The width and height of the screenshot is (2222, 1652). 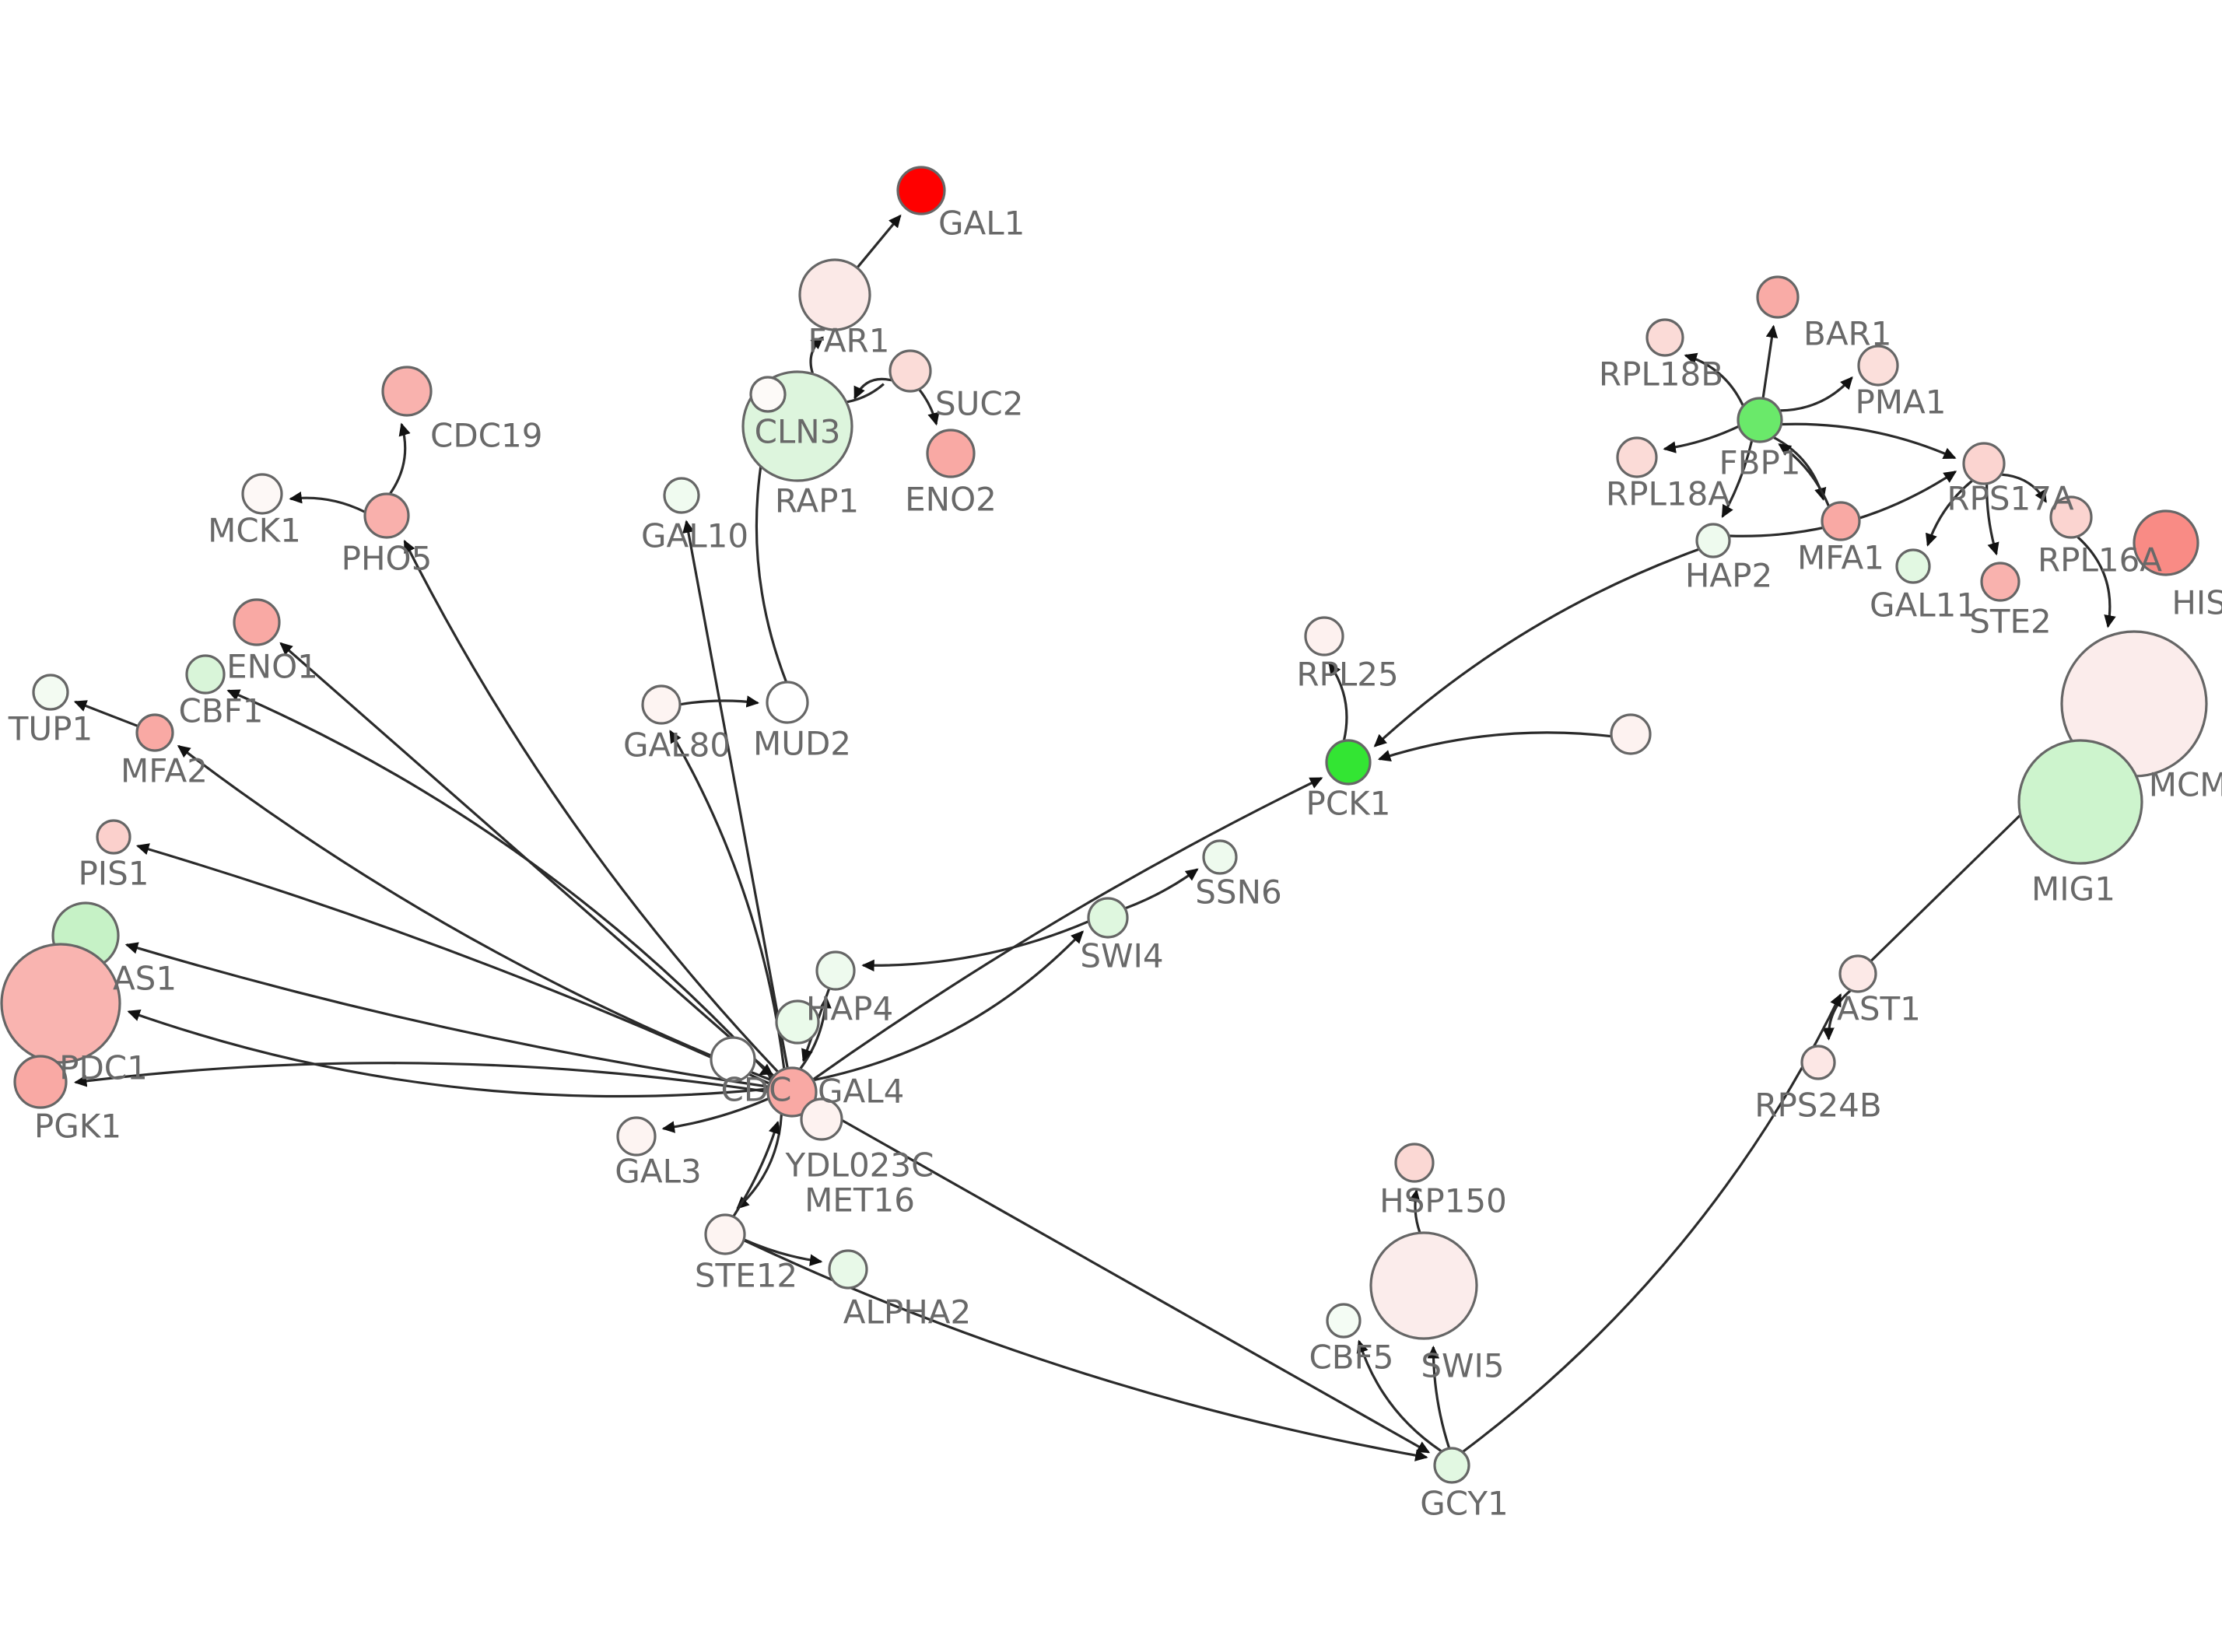 What do you see at coordinates (2073, 889) in the screenshot?
I see `node-label-mig1: MIG1` at bounding box center [2073, 889].